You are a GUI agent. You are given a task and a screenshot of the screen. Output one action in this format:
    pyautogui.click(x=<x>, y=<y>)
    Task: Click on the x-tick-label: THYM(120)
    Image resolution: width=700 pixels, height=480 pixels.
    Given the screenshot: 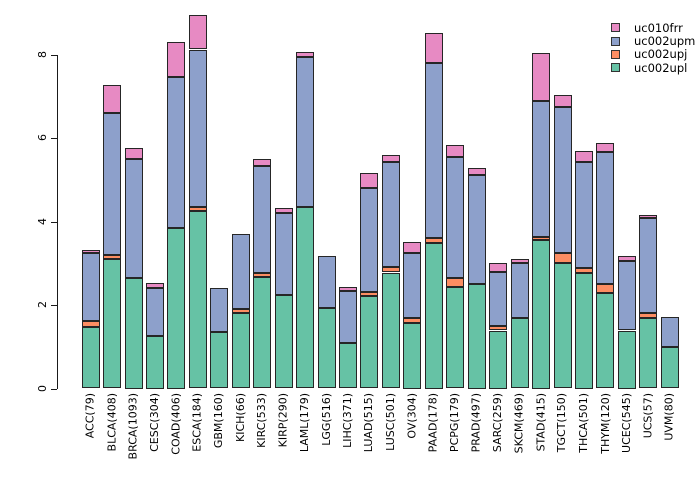 What is the action you would take?
    pyautogui.click(x=605, y=423)
    